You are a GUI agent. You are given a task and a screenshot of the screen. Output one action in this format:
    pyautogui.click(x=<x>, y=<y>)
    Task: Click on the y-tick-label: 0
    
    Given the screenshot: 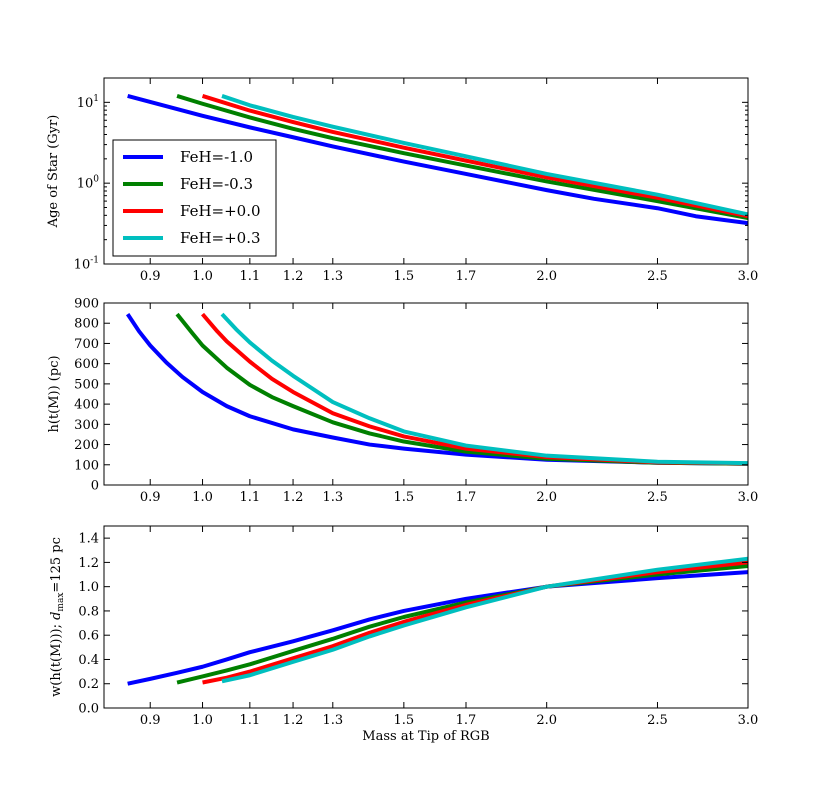 What is the action you would take?
    pyautogui.click(x=95, y=486)
    